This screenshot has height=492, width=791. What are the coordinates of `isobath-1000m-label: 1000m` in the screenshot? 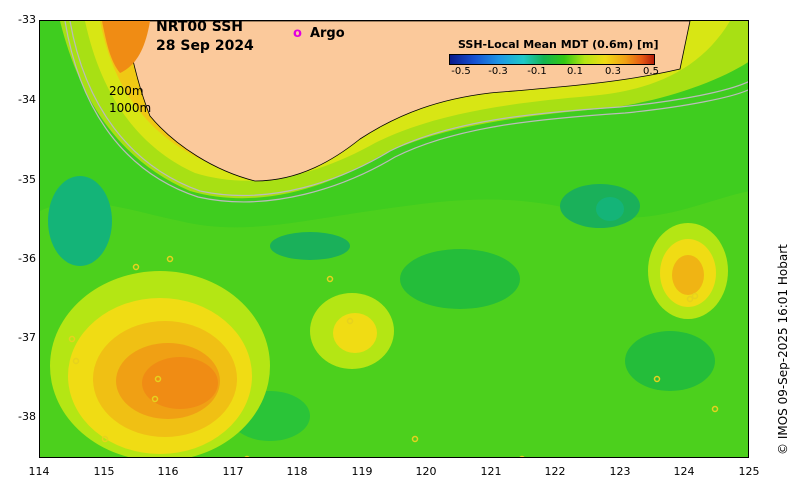 It's located at (130, 108).